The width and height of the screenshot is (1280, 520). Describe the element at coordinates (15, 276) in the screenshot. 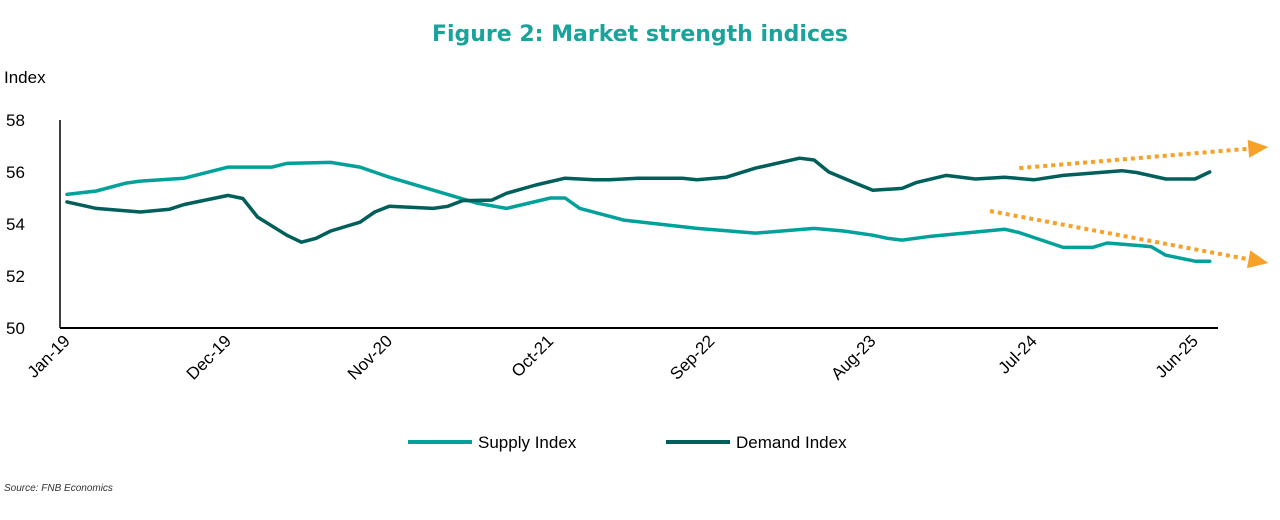

I see `y-tick-label: 52` at that location.